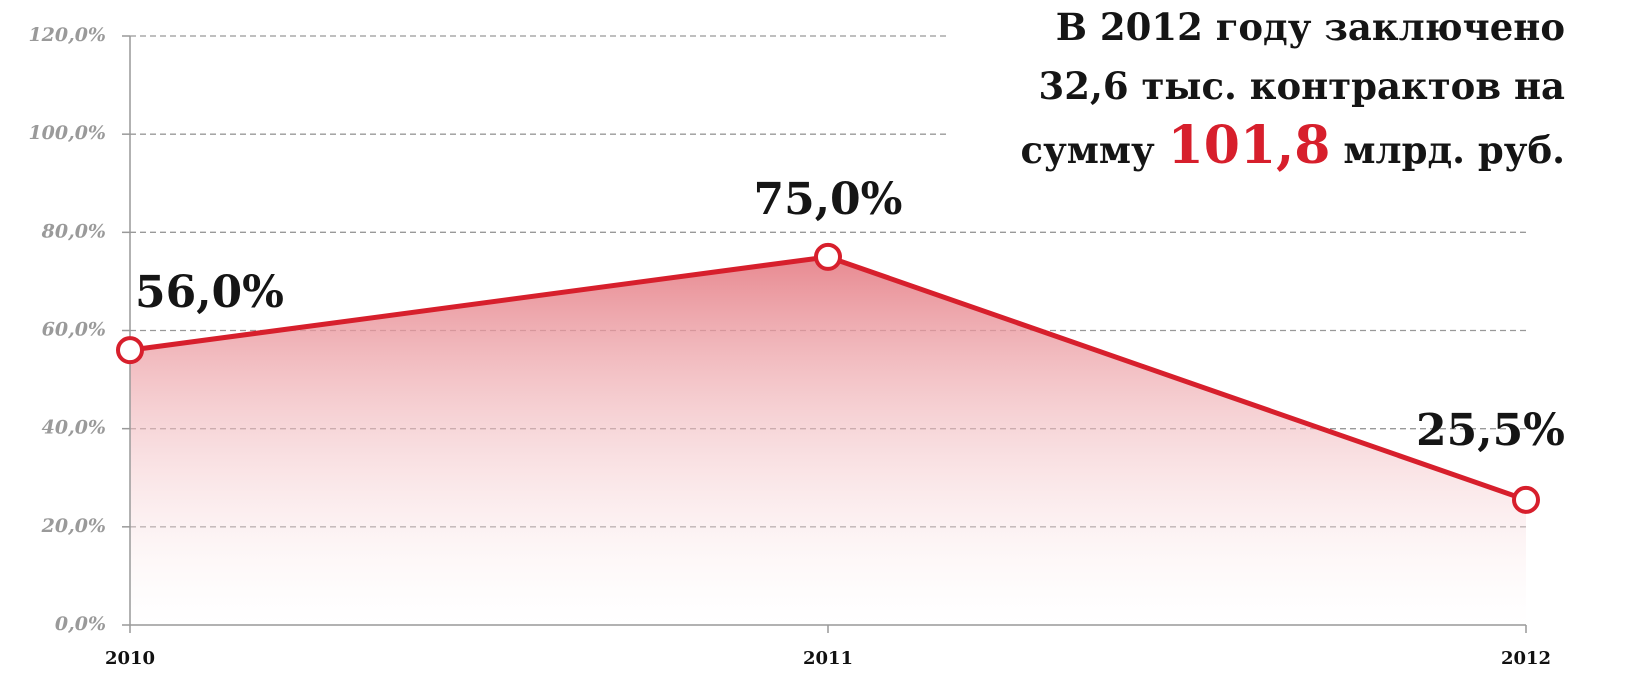 The height and width of the screenshot is (693, 1633). I want to click on data-label: 25,5%, so click(1490, 430).